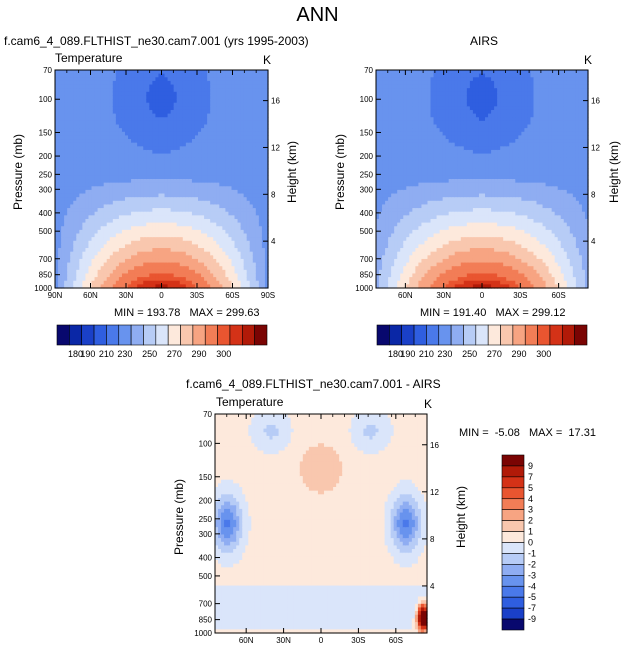 The height and width of the screenshot is (656, 635). I want to click on panel1-ytick-label: 150, so click(46, 132).